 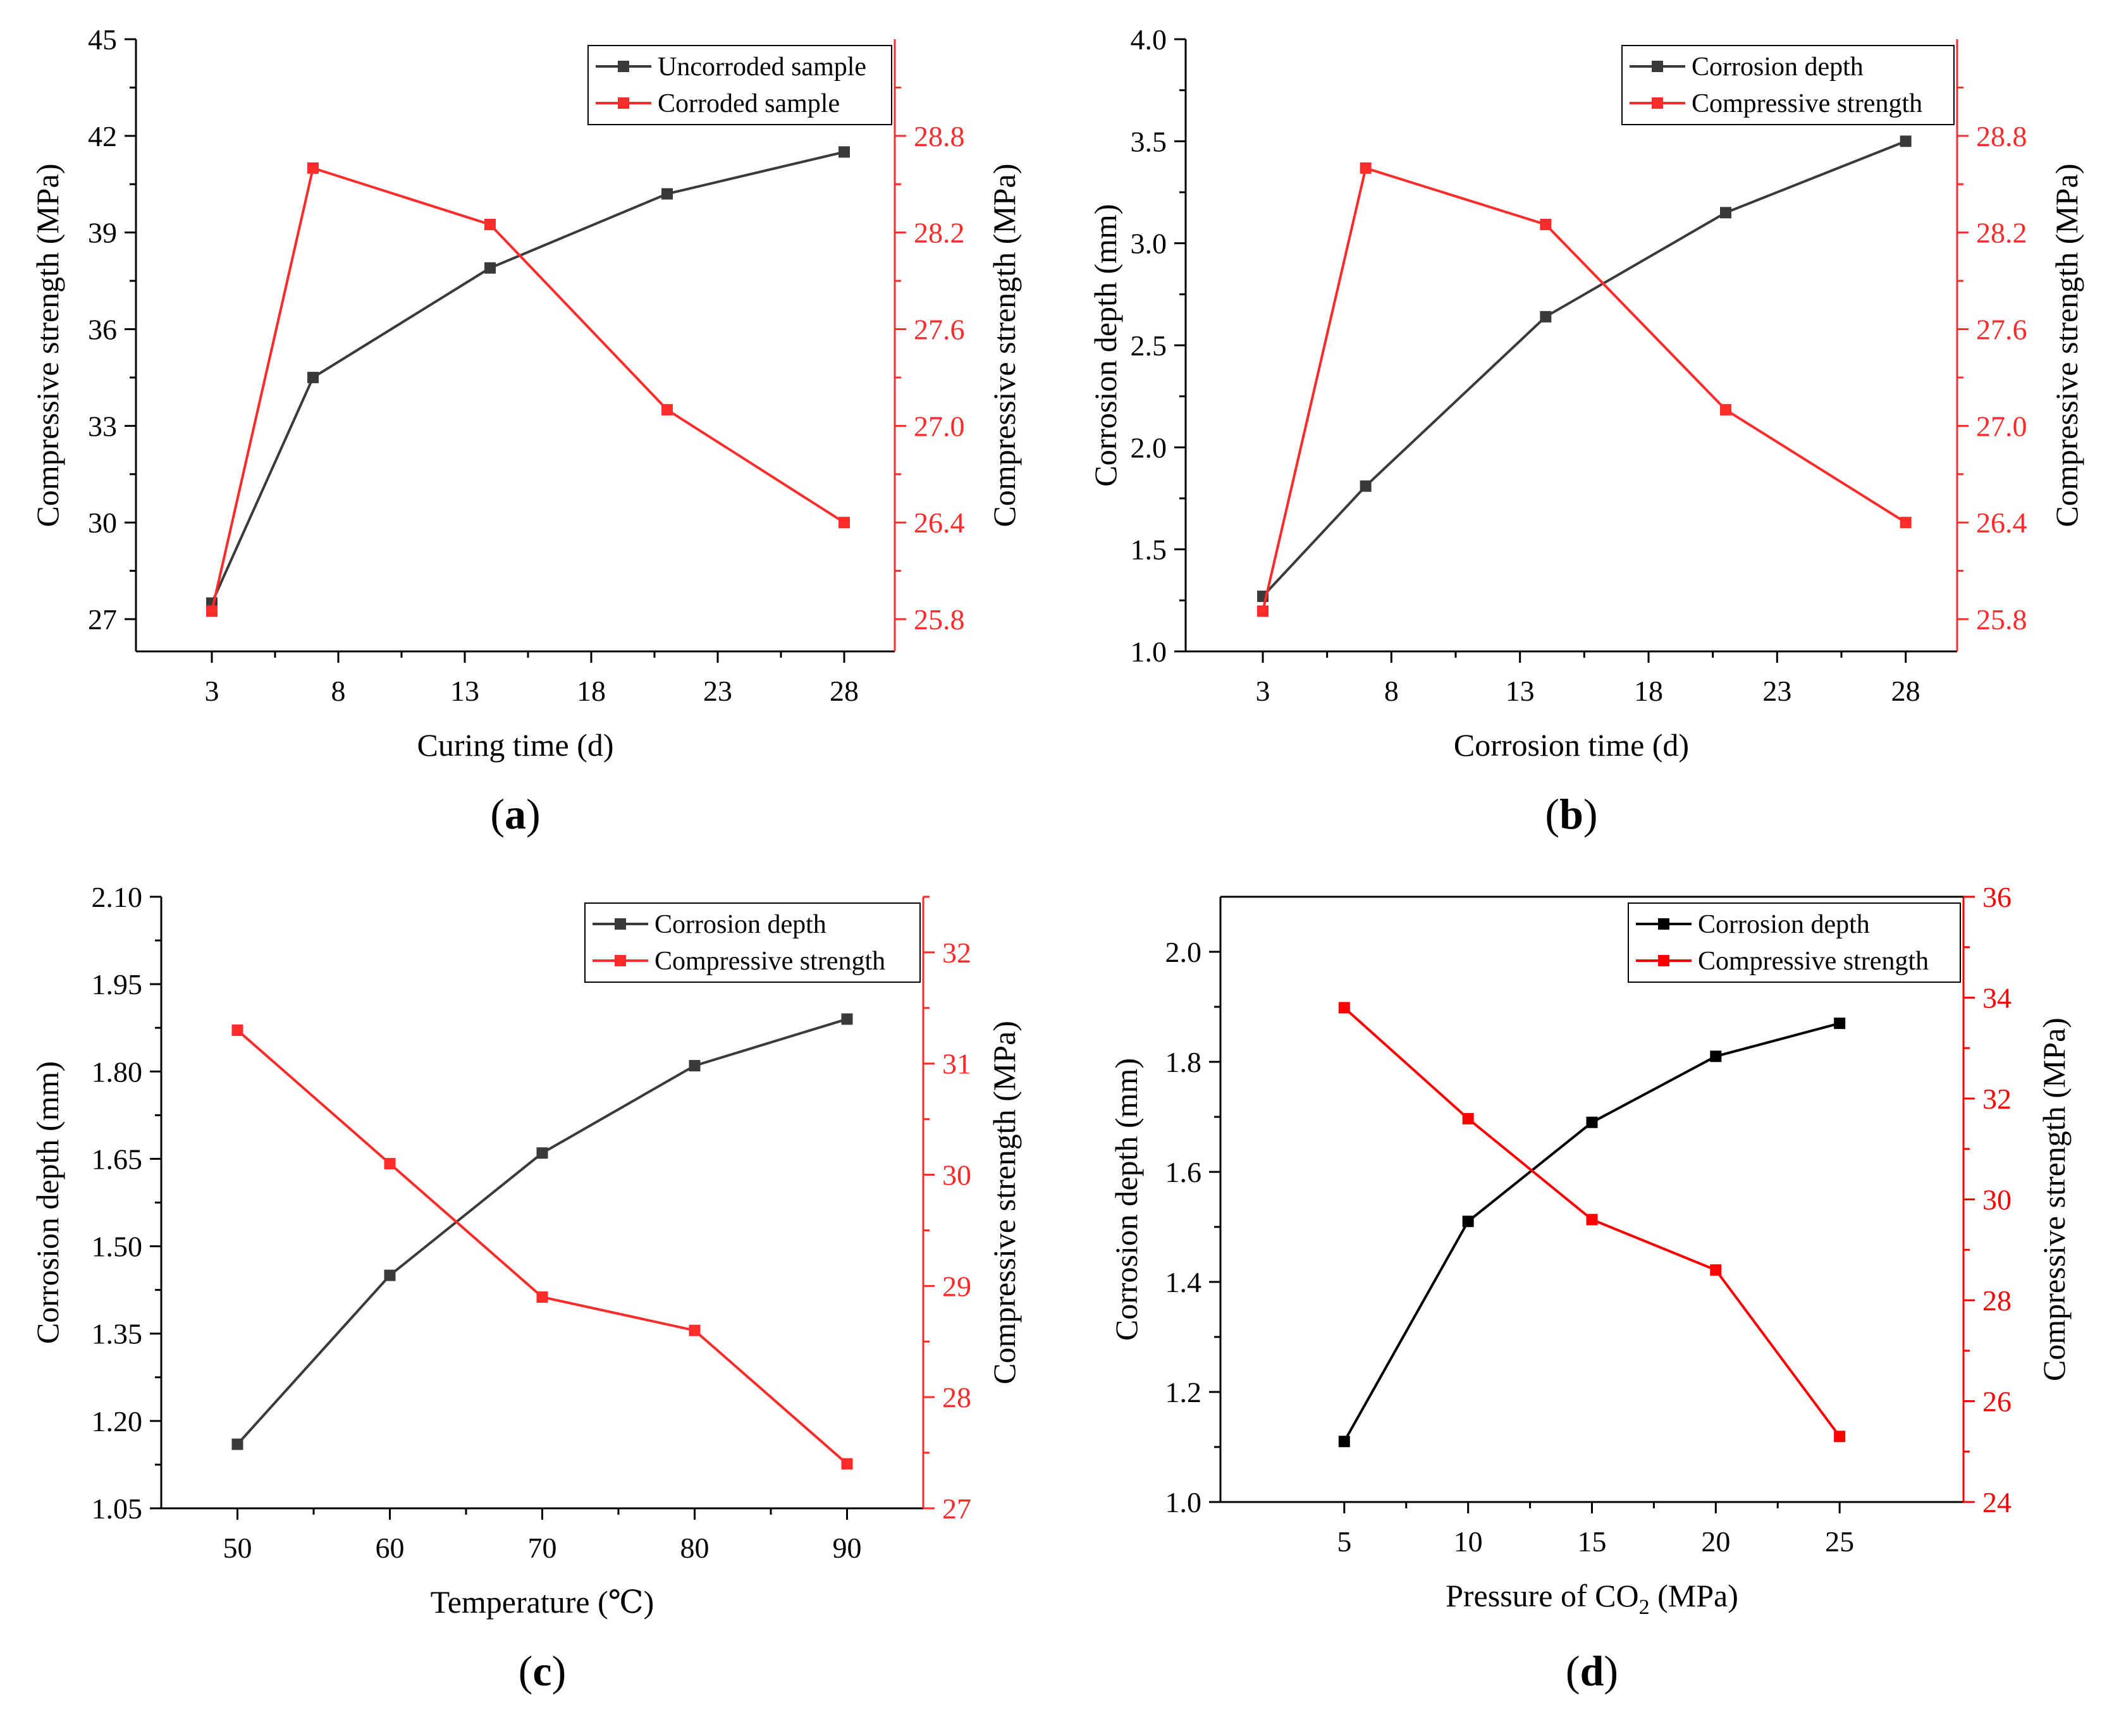 What do you see at coordinates (1344, 1541) in the screenshot?
I see `x-tick-label: 5` at bounding box center [1344, 1541].